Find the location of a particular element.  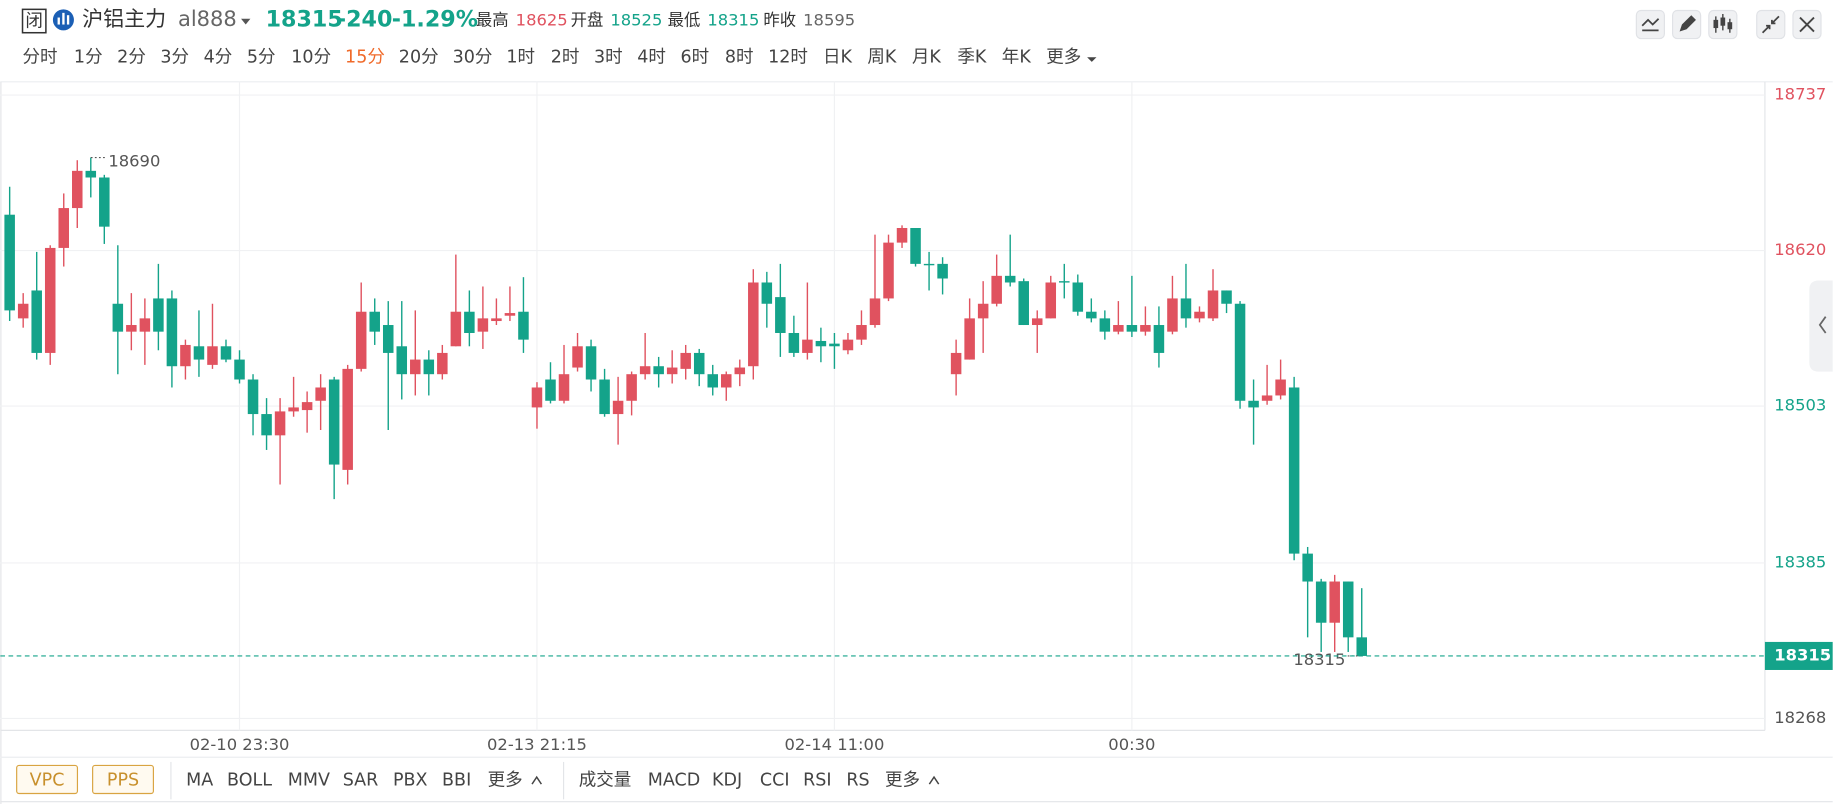

indicator-tab: MA is located at coordinates (199, 781).